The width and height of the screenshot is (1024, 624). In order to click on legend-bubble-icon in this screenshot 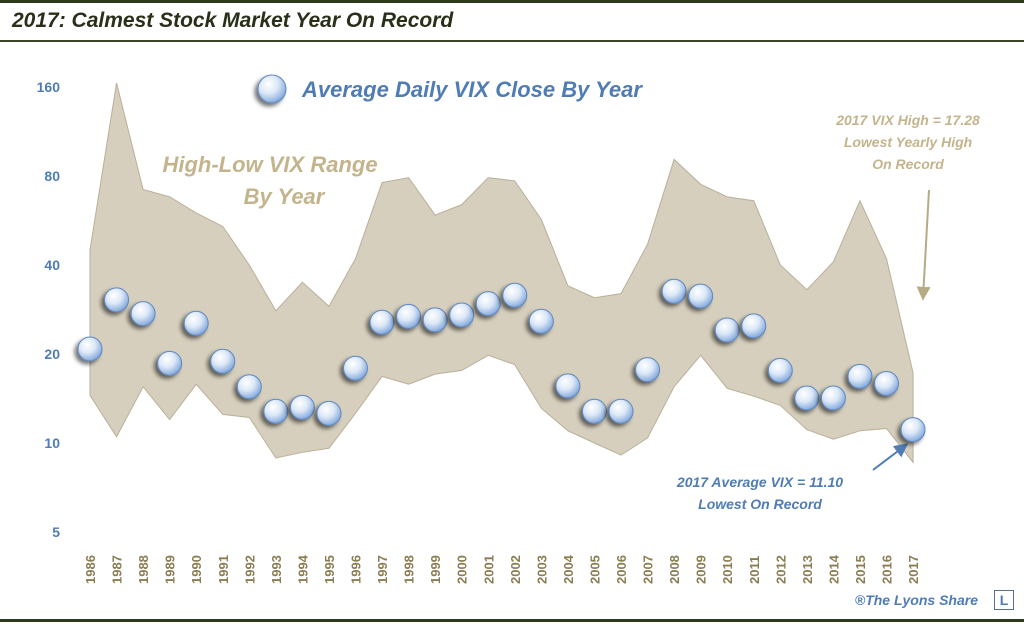, I will do `click(272, 89)`.